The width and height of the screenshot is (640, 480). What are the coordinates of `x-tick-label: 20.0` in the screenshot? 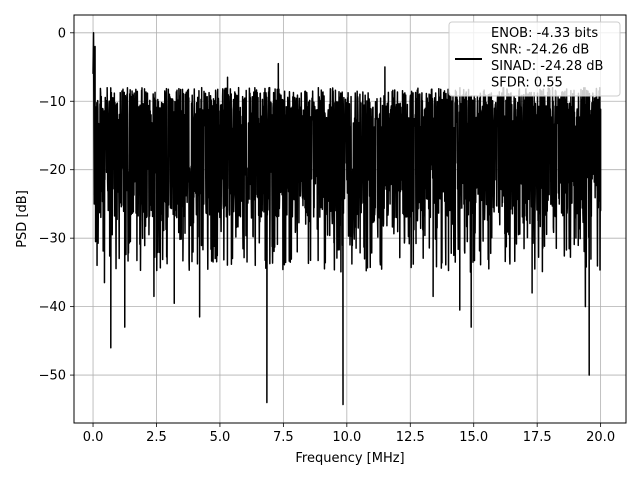 It's located at (600, 437).